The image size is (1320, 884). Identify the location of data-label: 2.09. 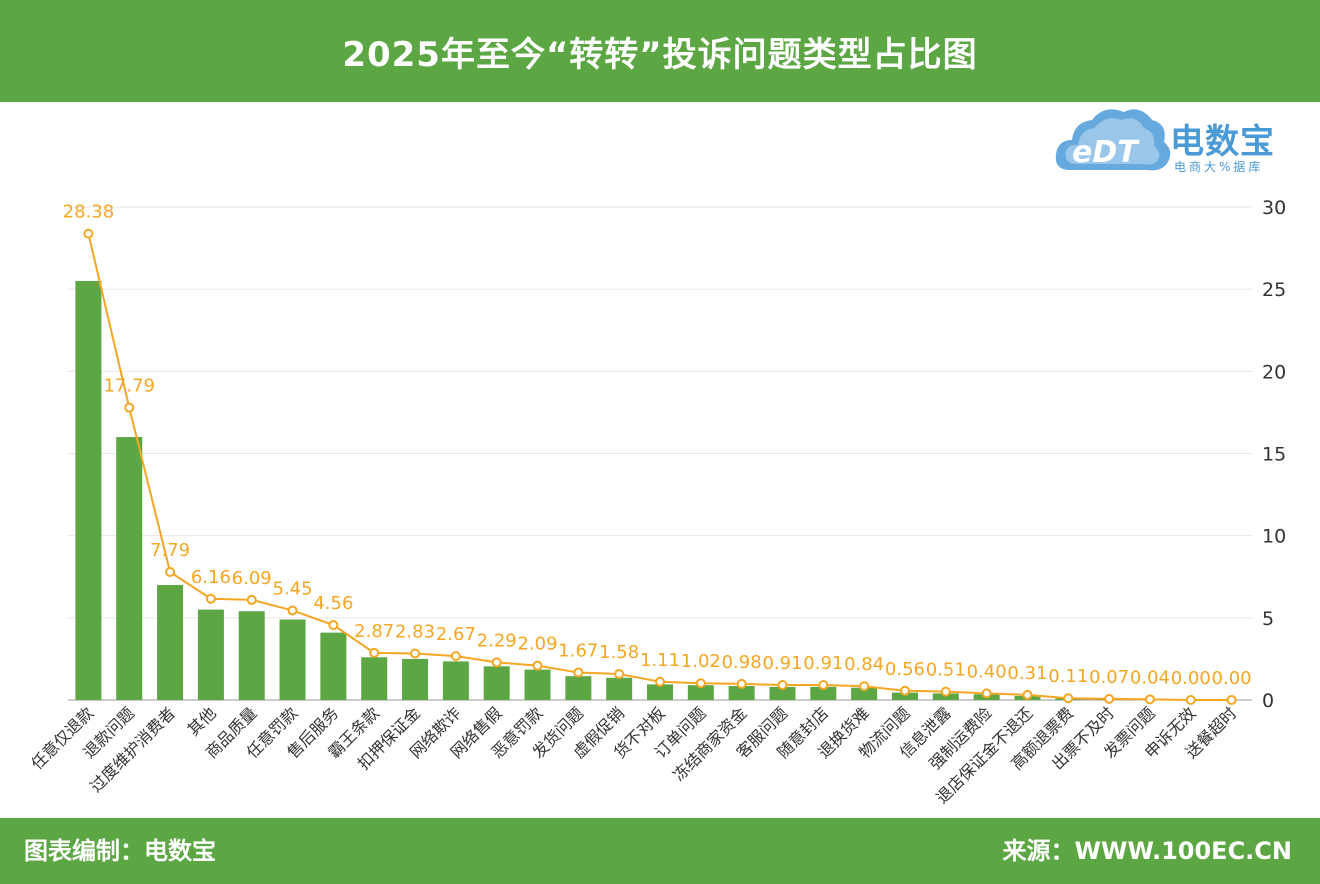
(537, 644).